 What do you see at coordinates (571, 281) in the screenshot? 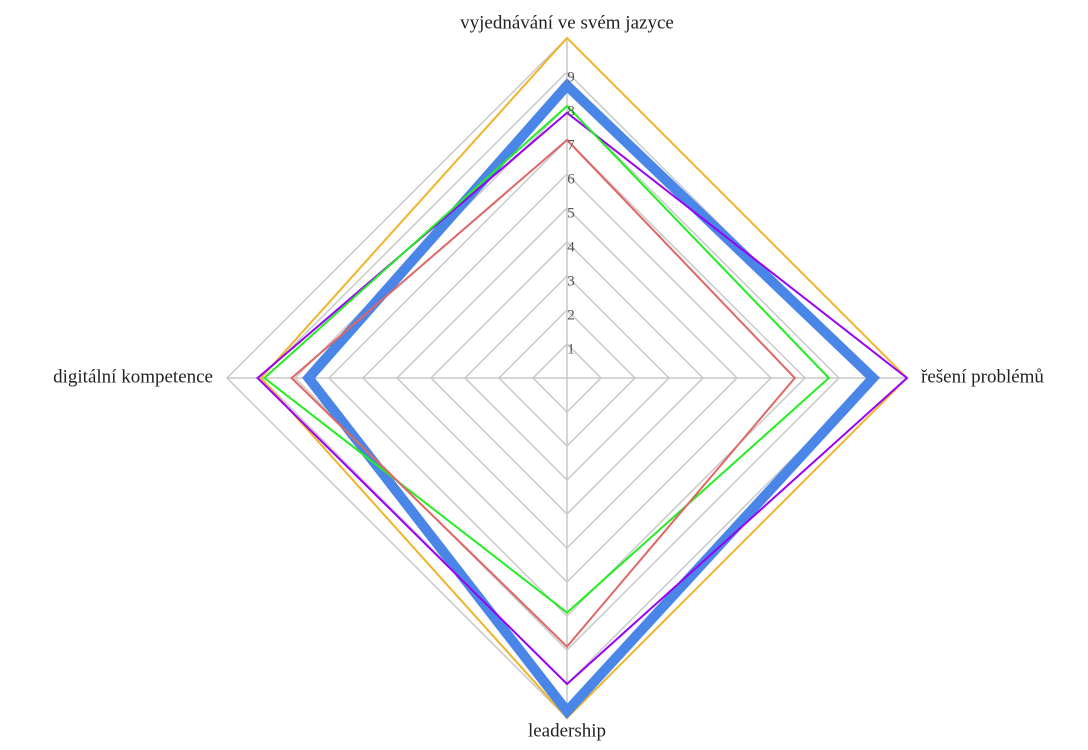
I see `tick-label: 3` at bounding box center [571, 281].